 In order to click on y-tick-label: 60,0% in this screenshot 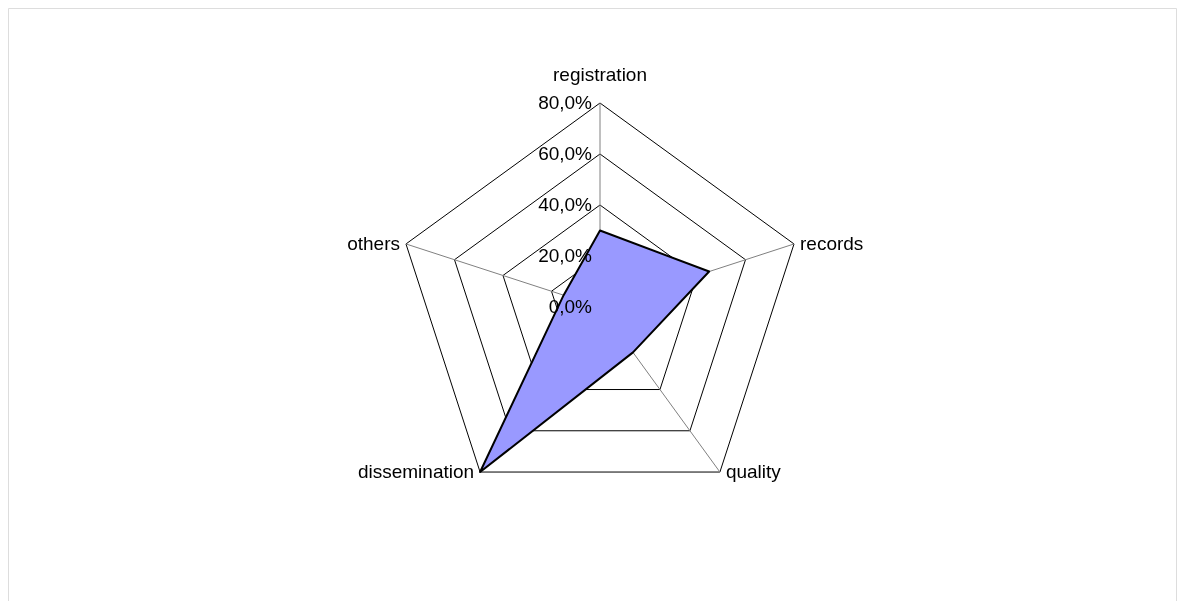, I will do `click(565, 153)`.